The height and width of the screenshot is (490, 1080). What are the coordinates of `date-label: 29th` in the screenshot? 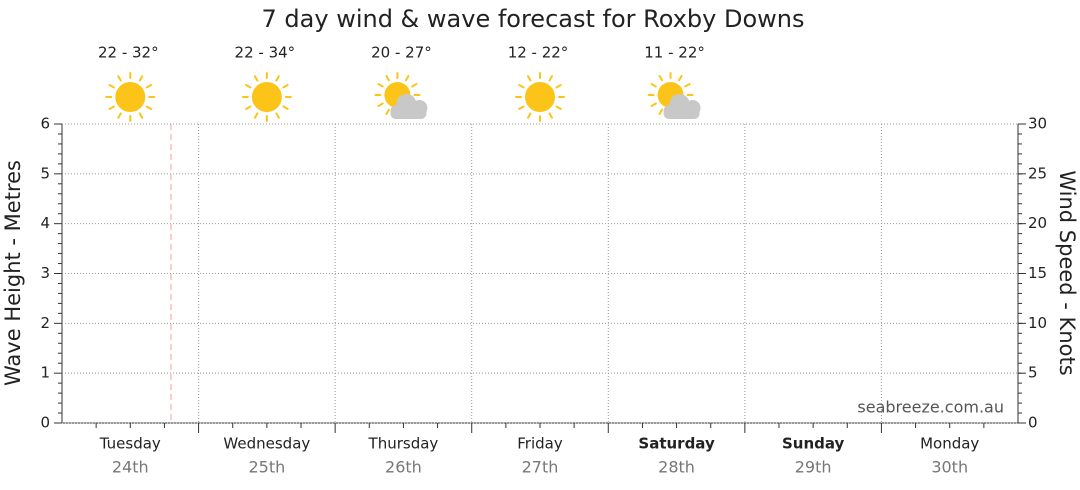 It's located at (813, 467).